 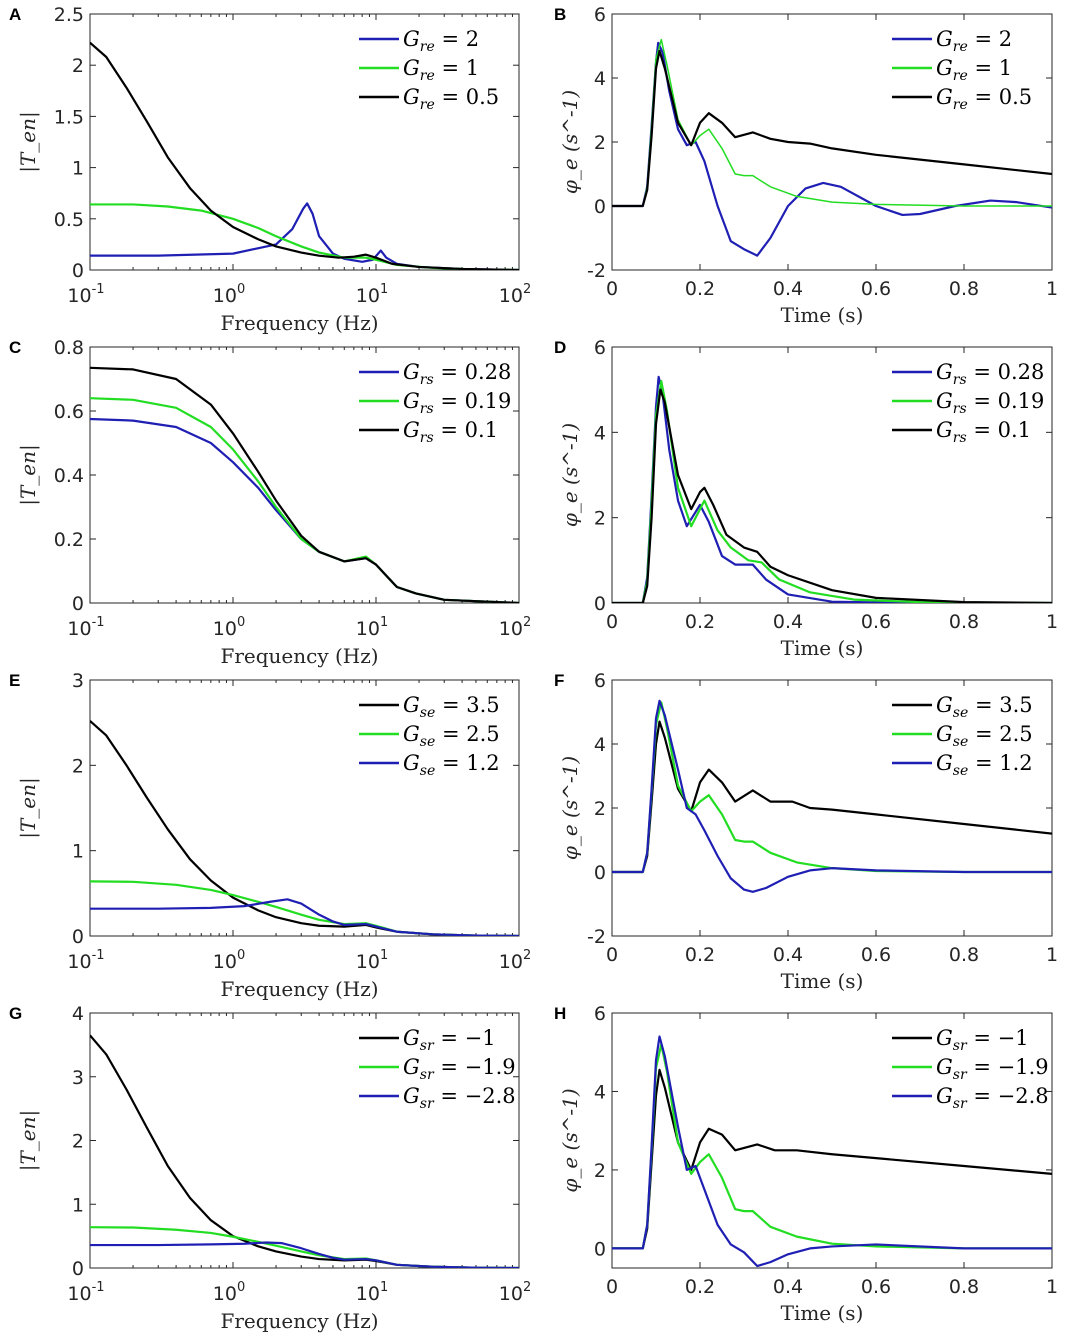 I want to click on panel-letter: H, so click(x=560, y=1013).